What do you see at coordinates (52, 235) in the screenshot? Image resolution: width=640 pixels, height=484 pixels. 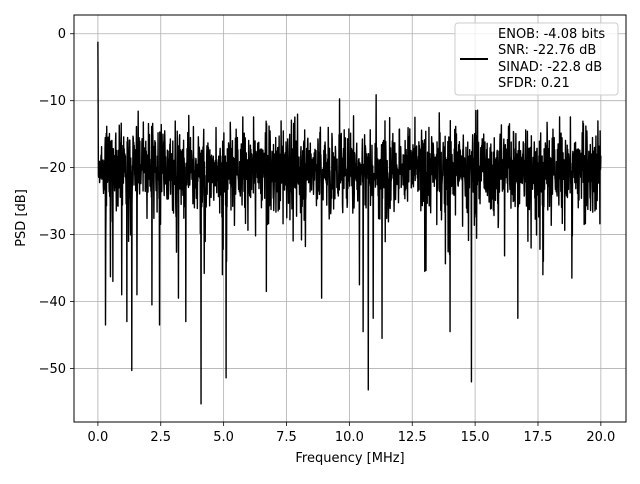 I see `y-tick-label: −30` at bounding box center [52, 235].